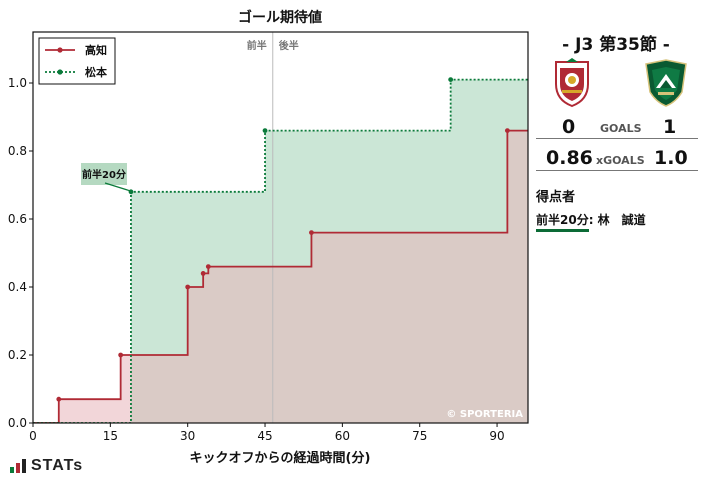  Describe the element at coordinates (17, 219) in the screenshot. I see `y-tick-label: 0.6` at that location.